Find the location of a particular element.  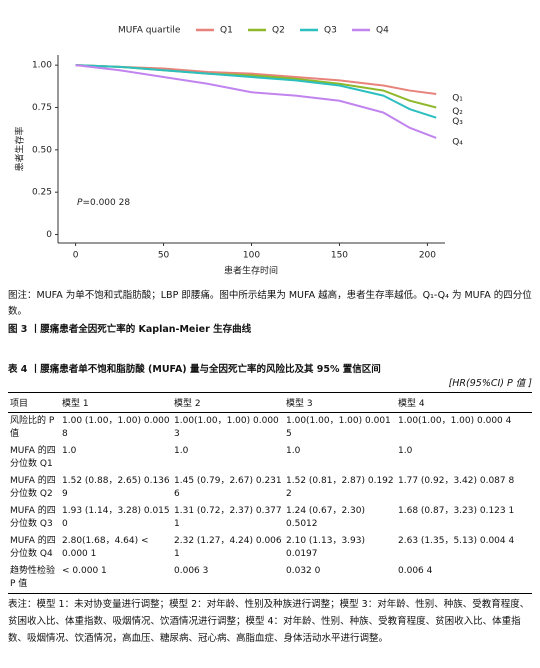

end-label: Q₃ is located at coordinates (457, 122).